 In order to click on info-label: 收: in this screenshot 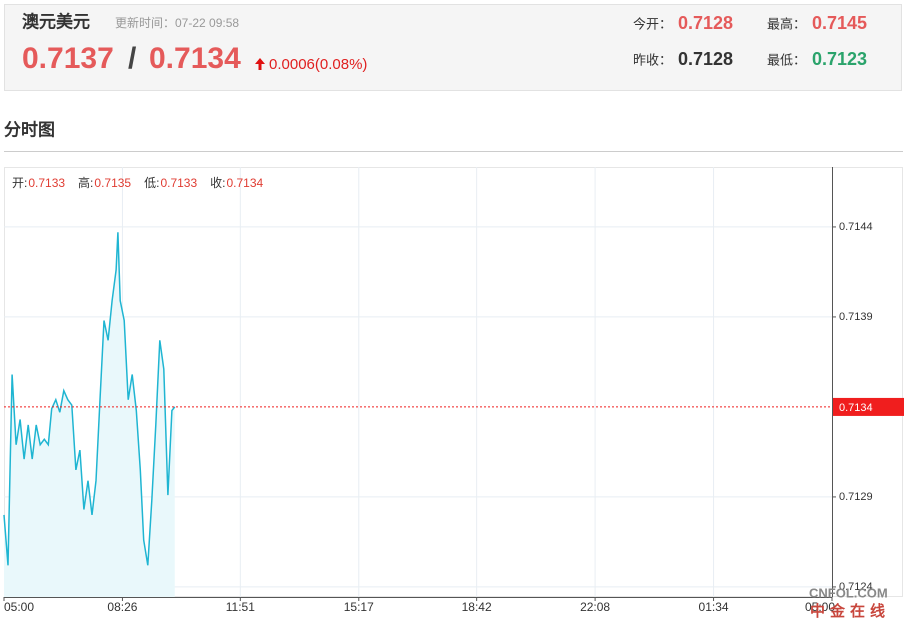, I will do `click(217, 183)`.